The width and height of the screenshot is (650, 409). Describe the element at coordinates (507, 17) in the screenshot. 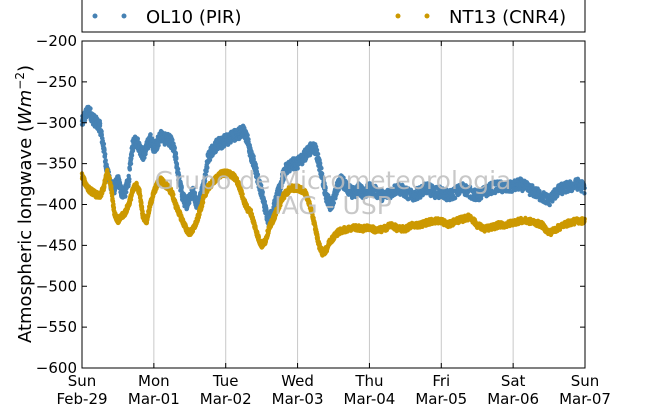

I see `legend-label-nt13: NT13 (CNR4)` at that location.